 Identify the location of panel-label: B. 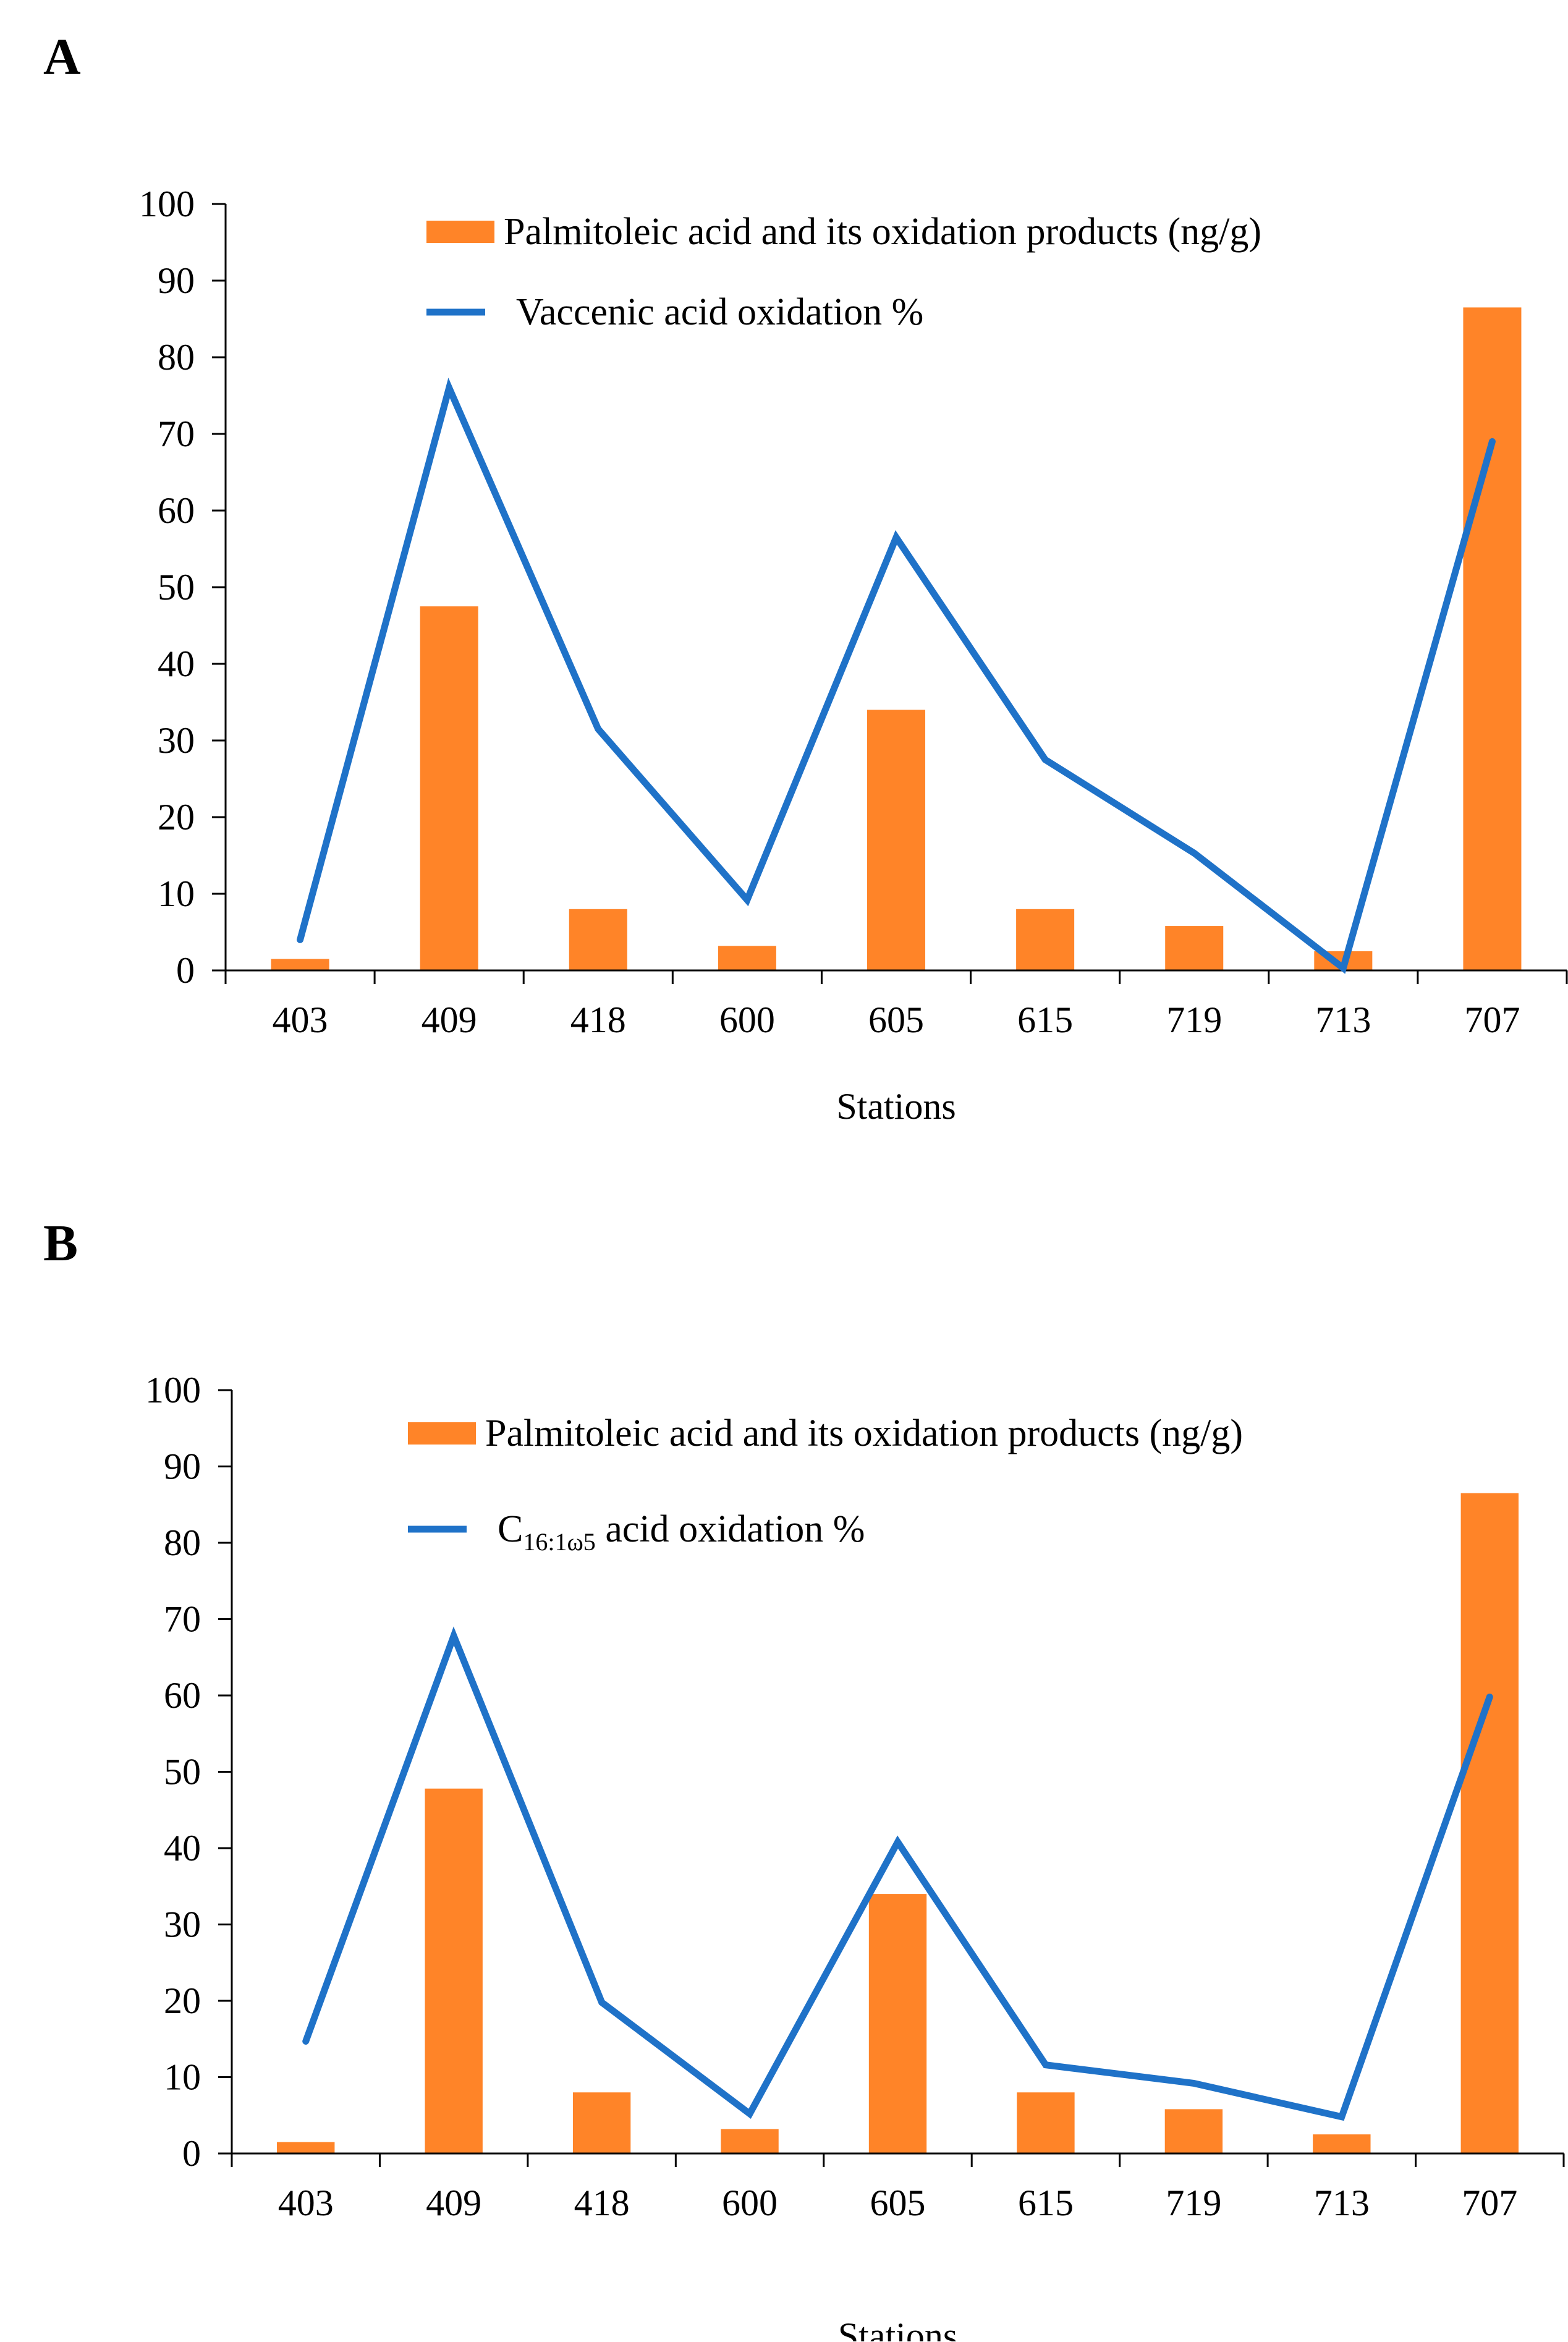
(61, 1243).